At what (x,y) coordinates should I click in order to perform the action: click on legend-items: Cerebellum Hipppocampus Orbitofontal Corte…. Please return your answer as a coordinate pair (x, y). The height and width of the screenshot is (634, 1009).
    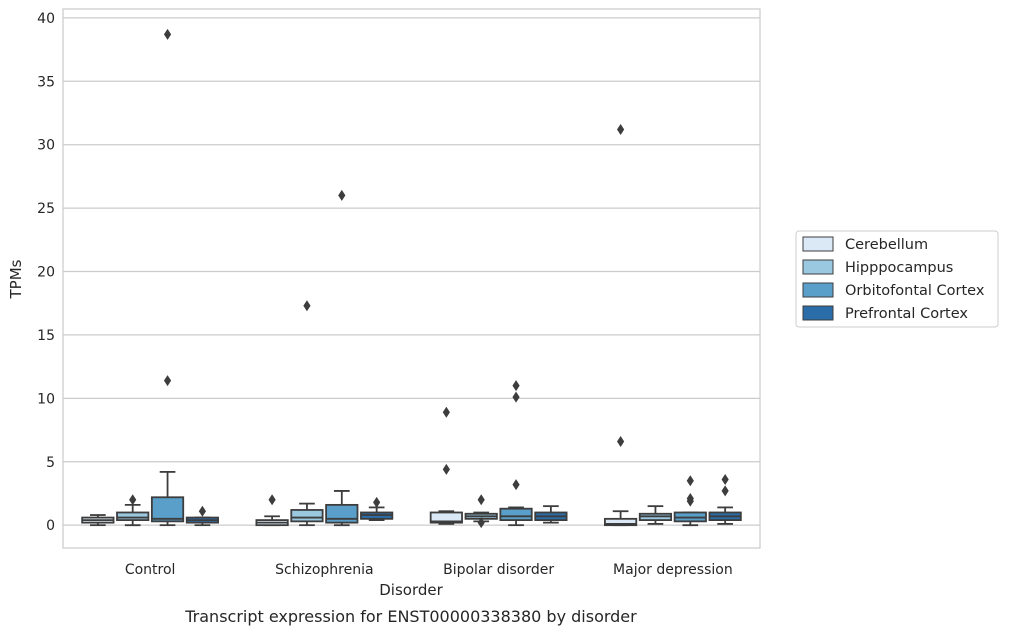
    Looking at the image, I should click on (893, 279).